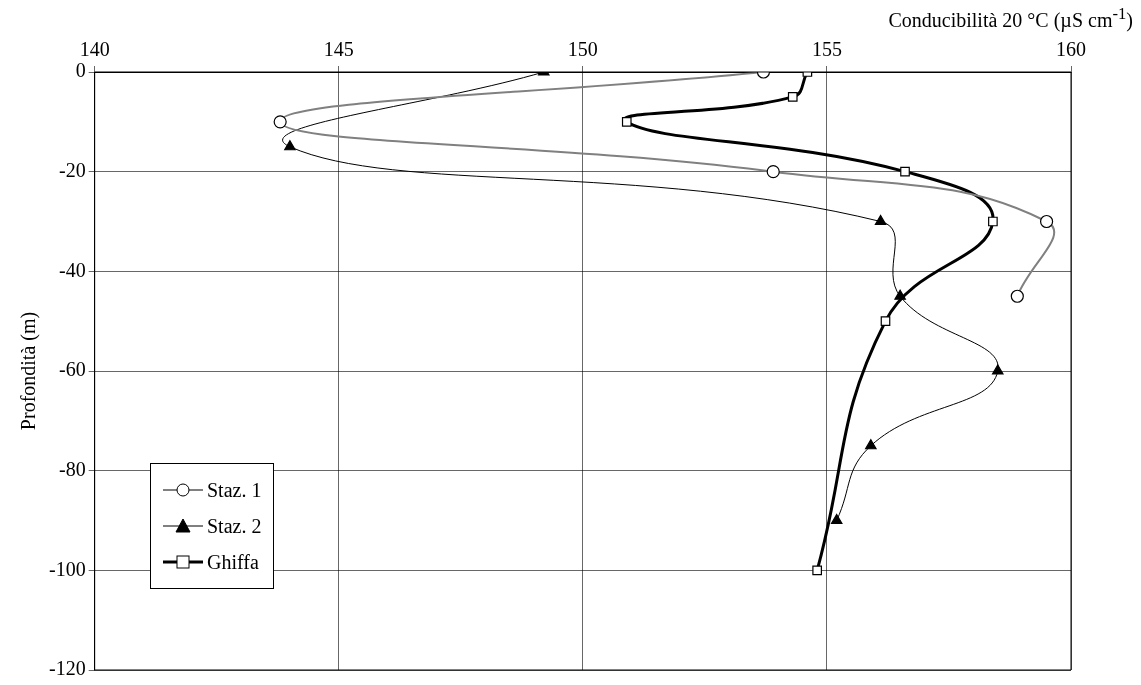  I want to click on legend-label: Ghiffa, so click(233, 562).